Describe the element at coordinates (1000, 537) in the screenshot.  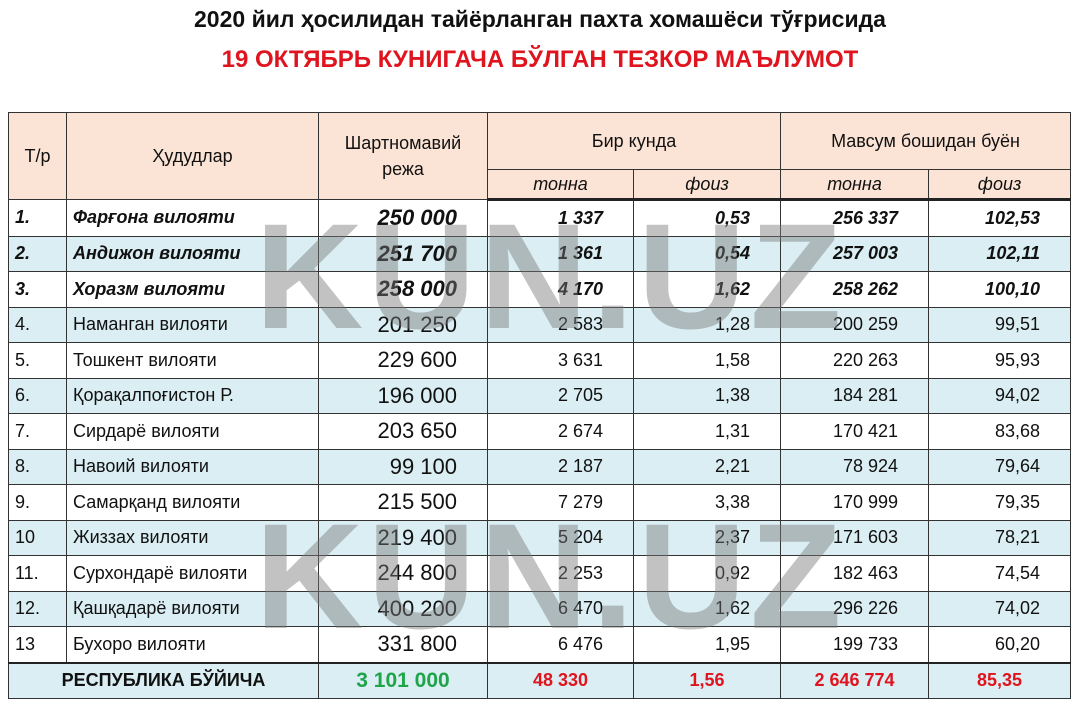
I see `table-cell: 78,21` at that location.